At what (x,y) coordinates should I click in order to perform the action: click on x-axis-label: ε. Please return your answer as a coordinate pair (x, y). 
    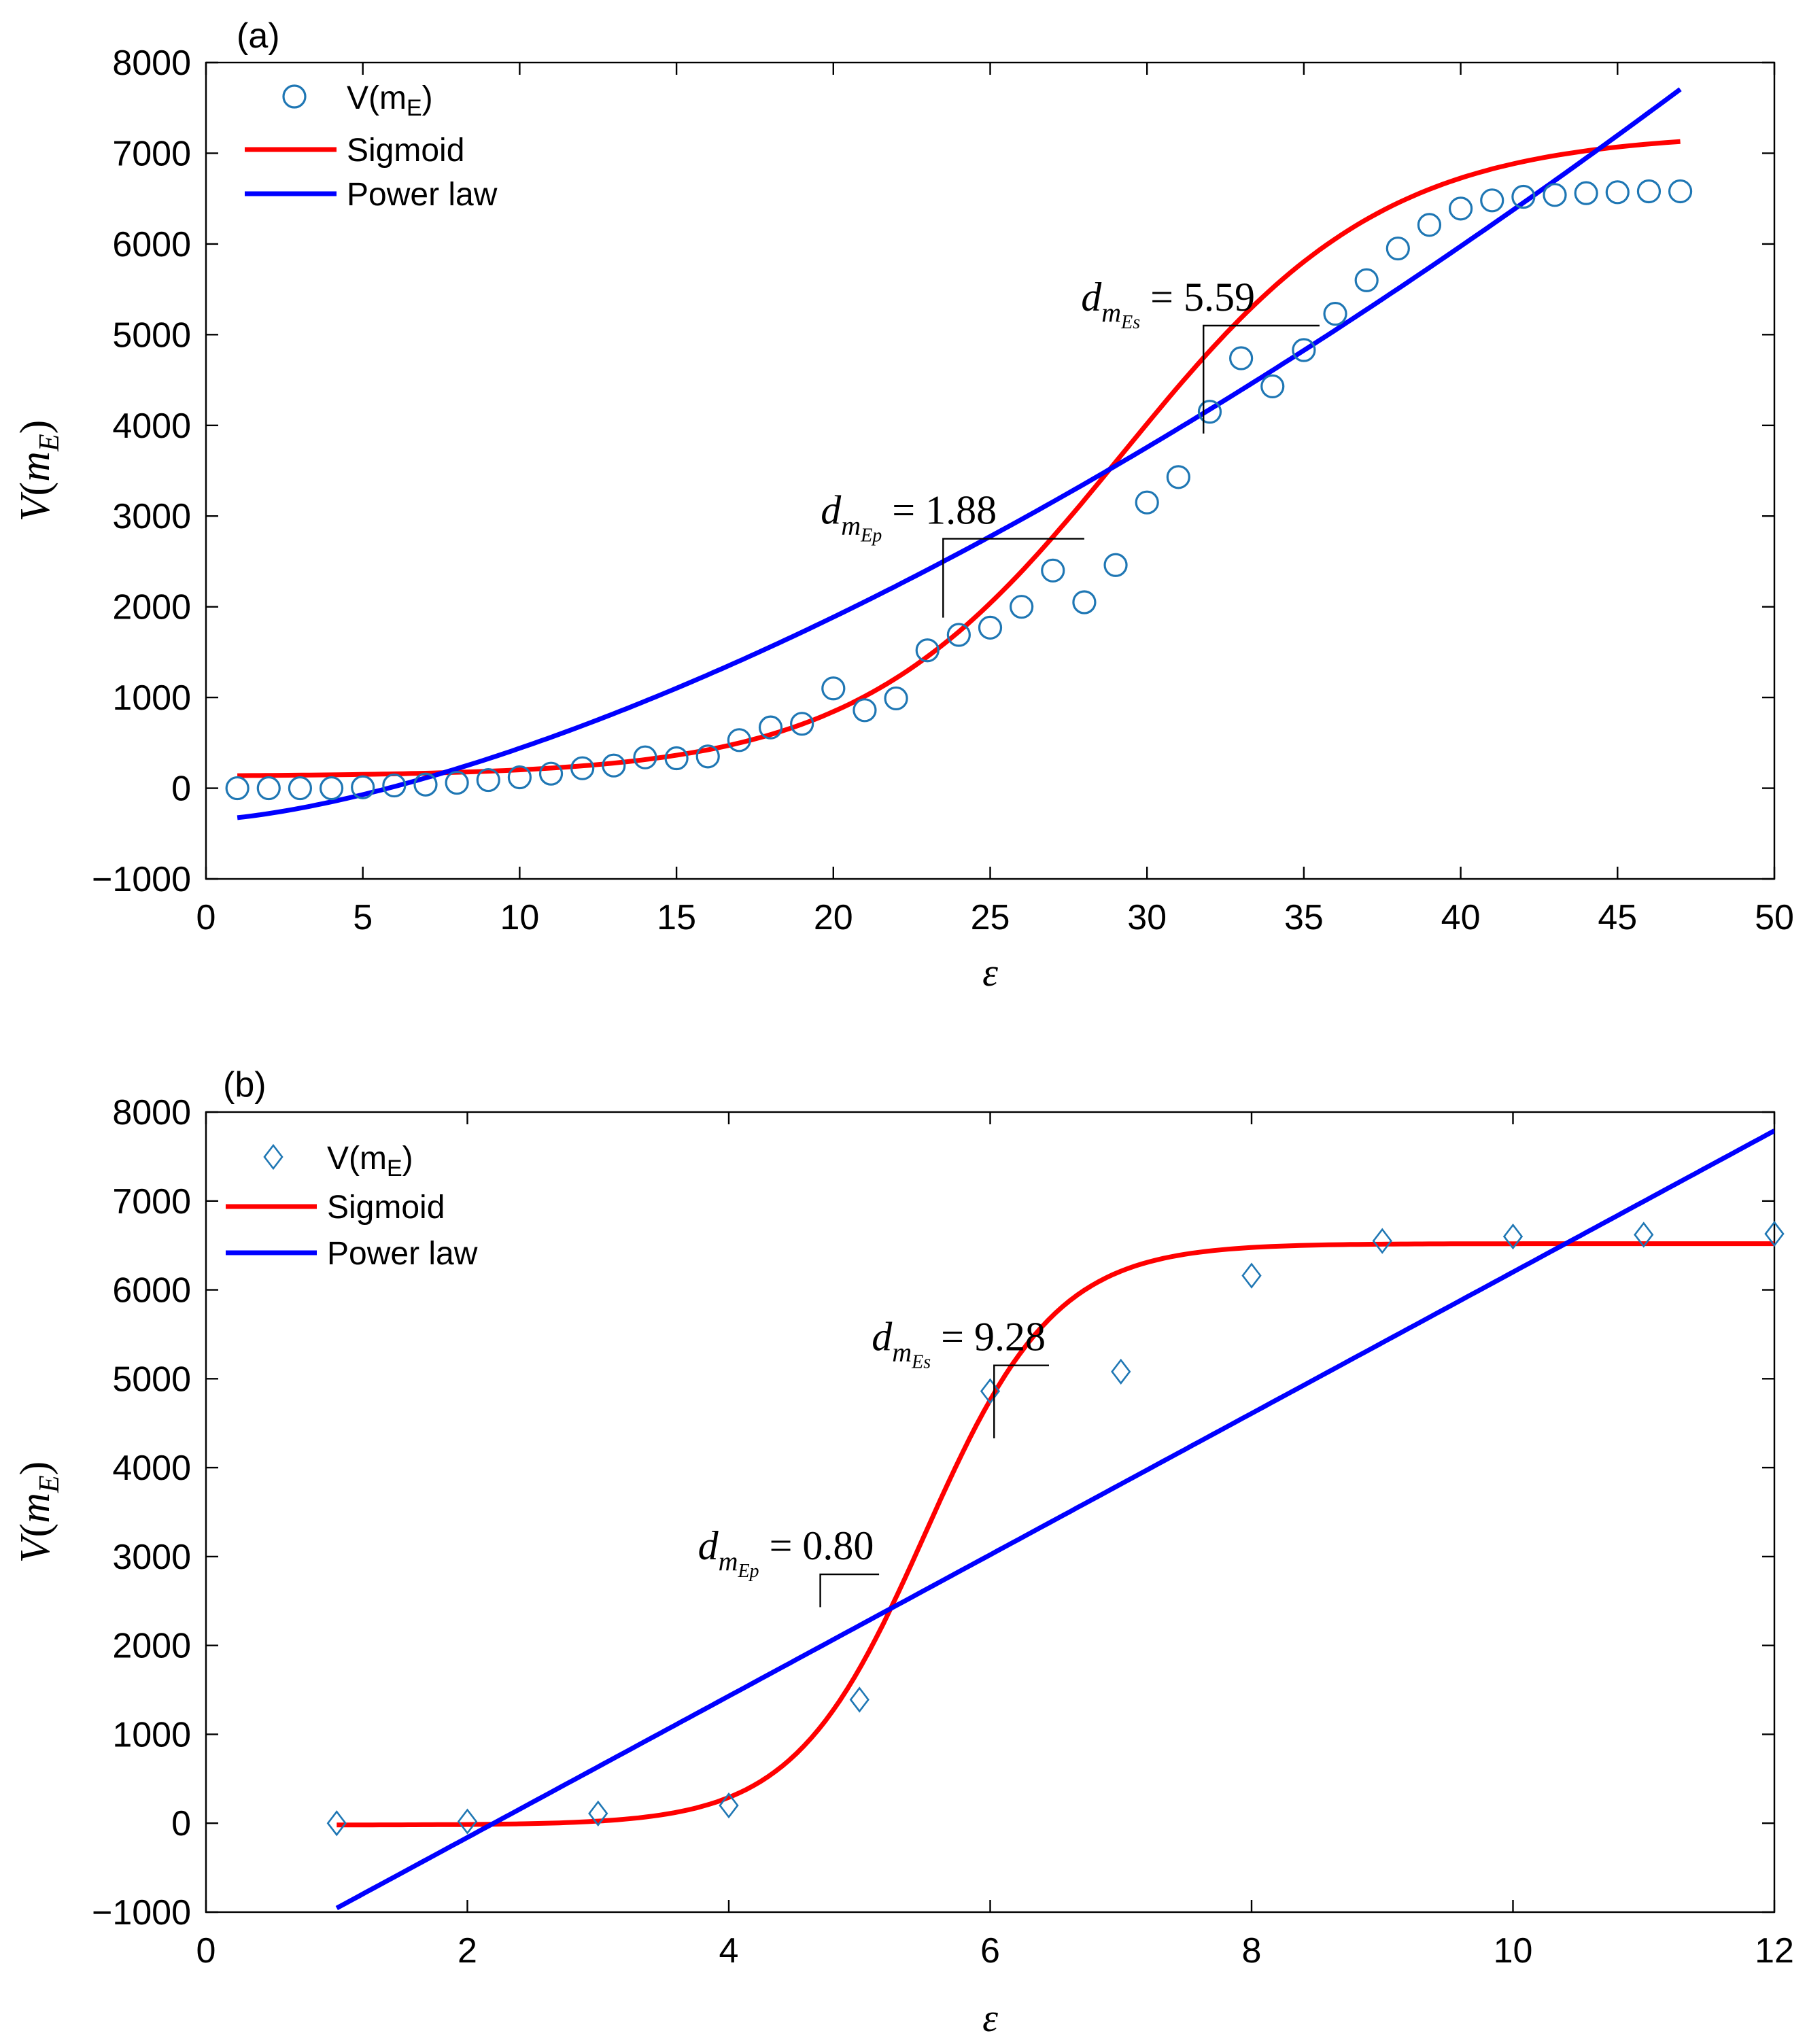
    Looking at the image, I should click on (990, 972).